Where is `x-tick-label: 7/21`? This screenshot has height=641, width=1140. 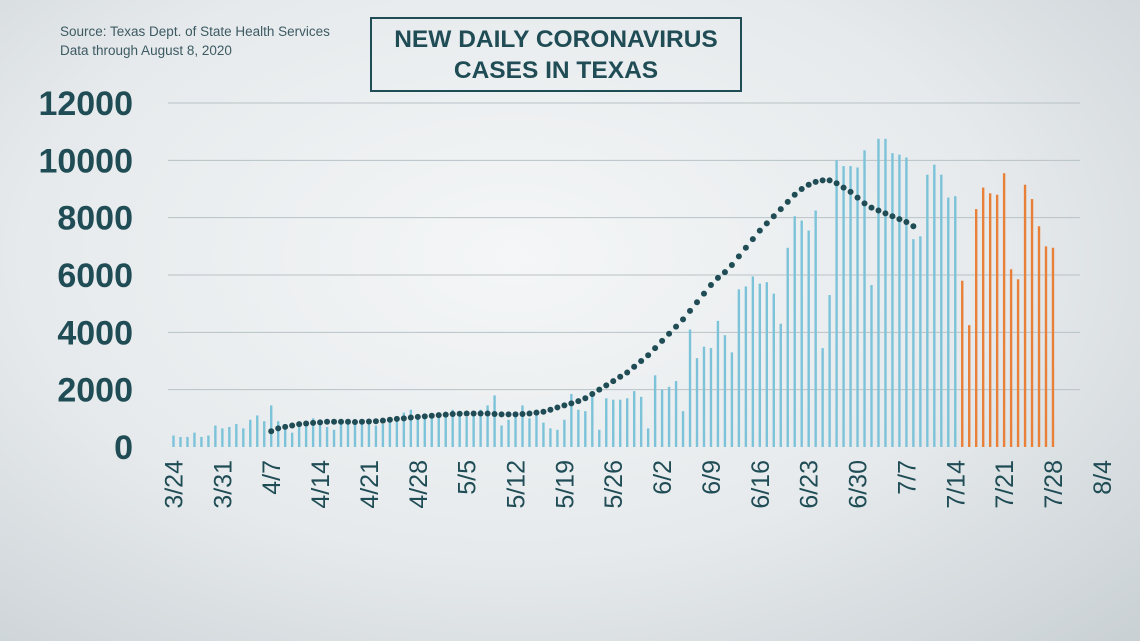
x-tick-label: 7/21 is located at coordinates (1005, 484).